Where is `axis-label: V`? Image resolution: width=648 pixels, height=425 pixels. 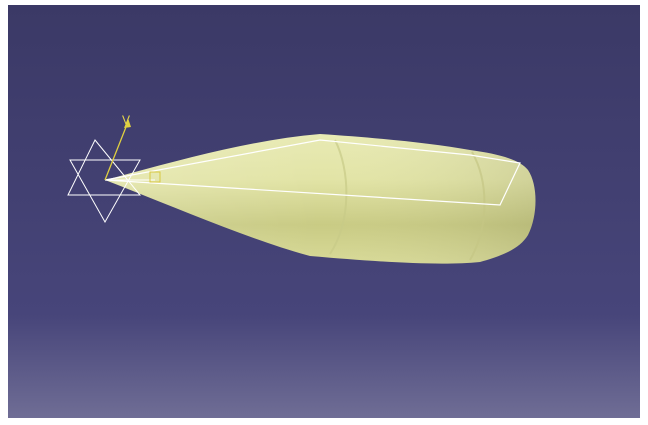 axis-label: V is located at coordinates (126, 120).